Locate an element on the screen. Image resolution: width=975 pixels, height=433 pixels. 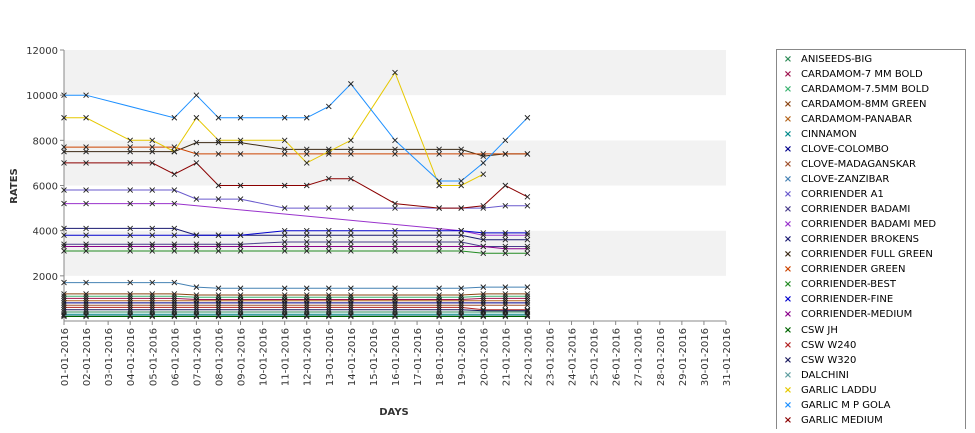
legend-item: × CORRIENDER FULL GREEN is located at coordinates (871, 254).